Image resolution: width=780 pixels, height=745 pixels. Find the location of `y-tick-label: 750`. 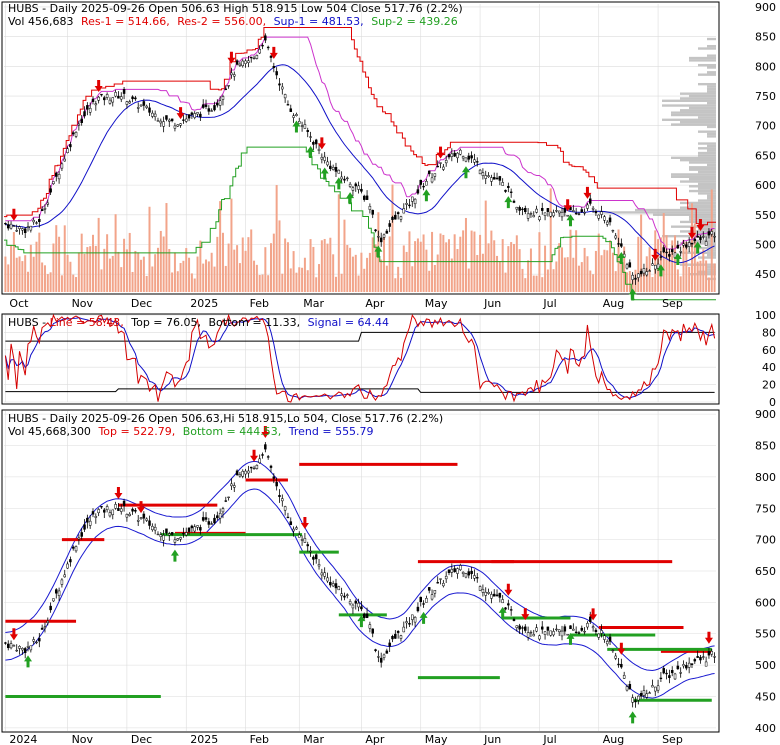

y-tick-label: 750 is located at coordinates (765, 508).